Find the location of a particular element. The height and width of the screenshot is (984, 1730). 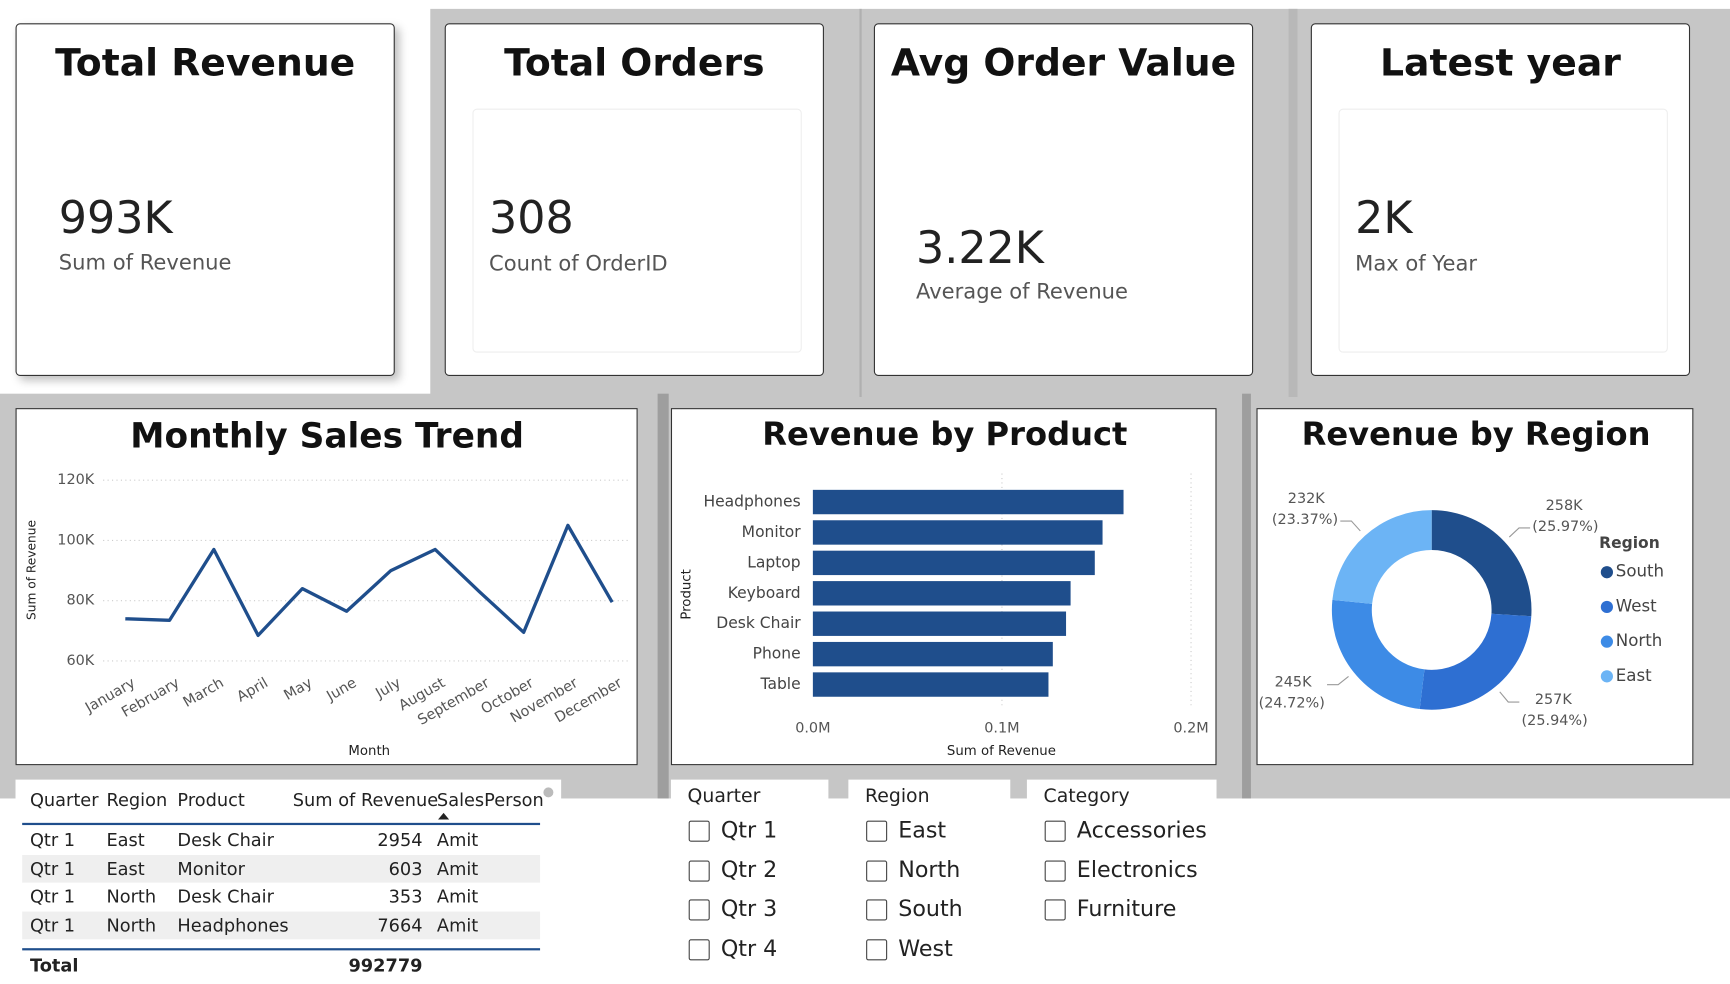

card-label: Max of Year is located at coordinates (1416, 264).